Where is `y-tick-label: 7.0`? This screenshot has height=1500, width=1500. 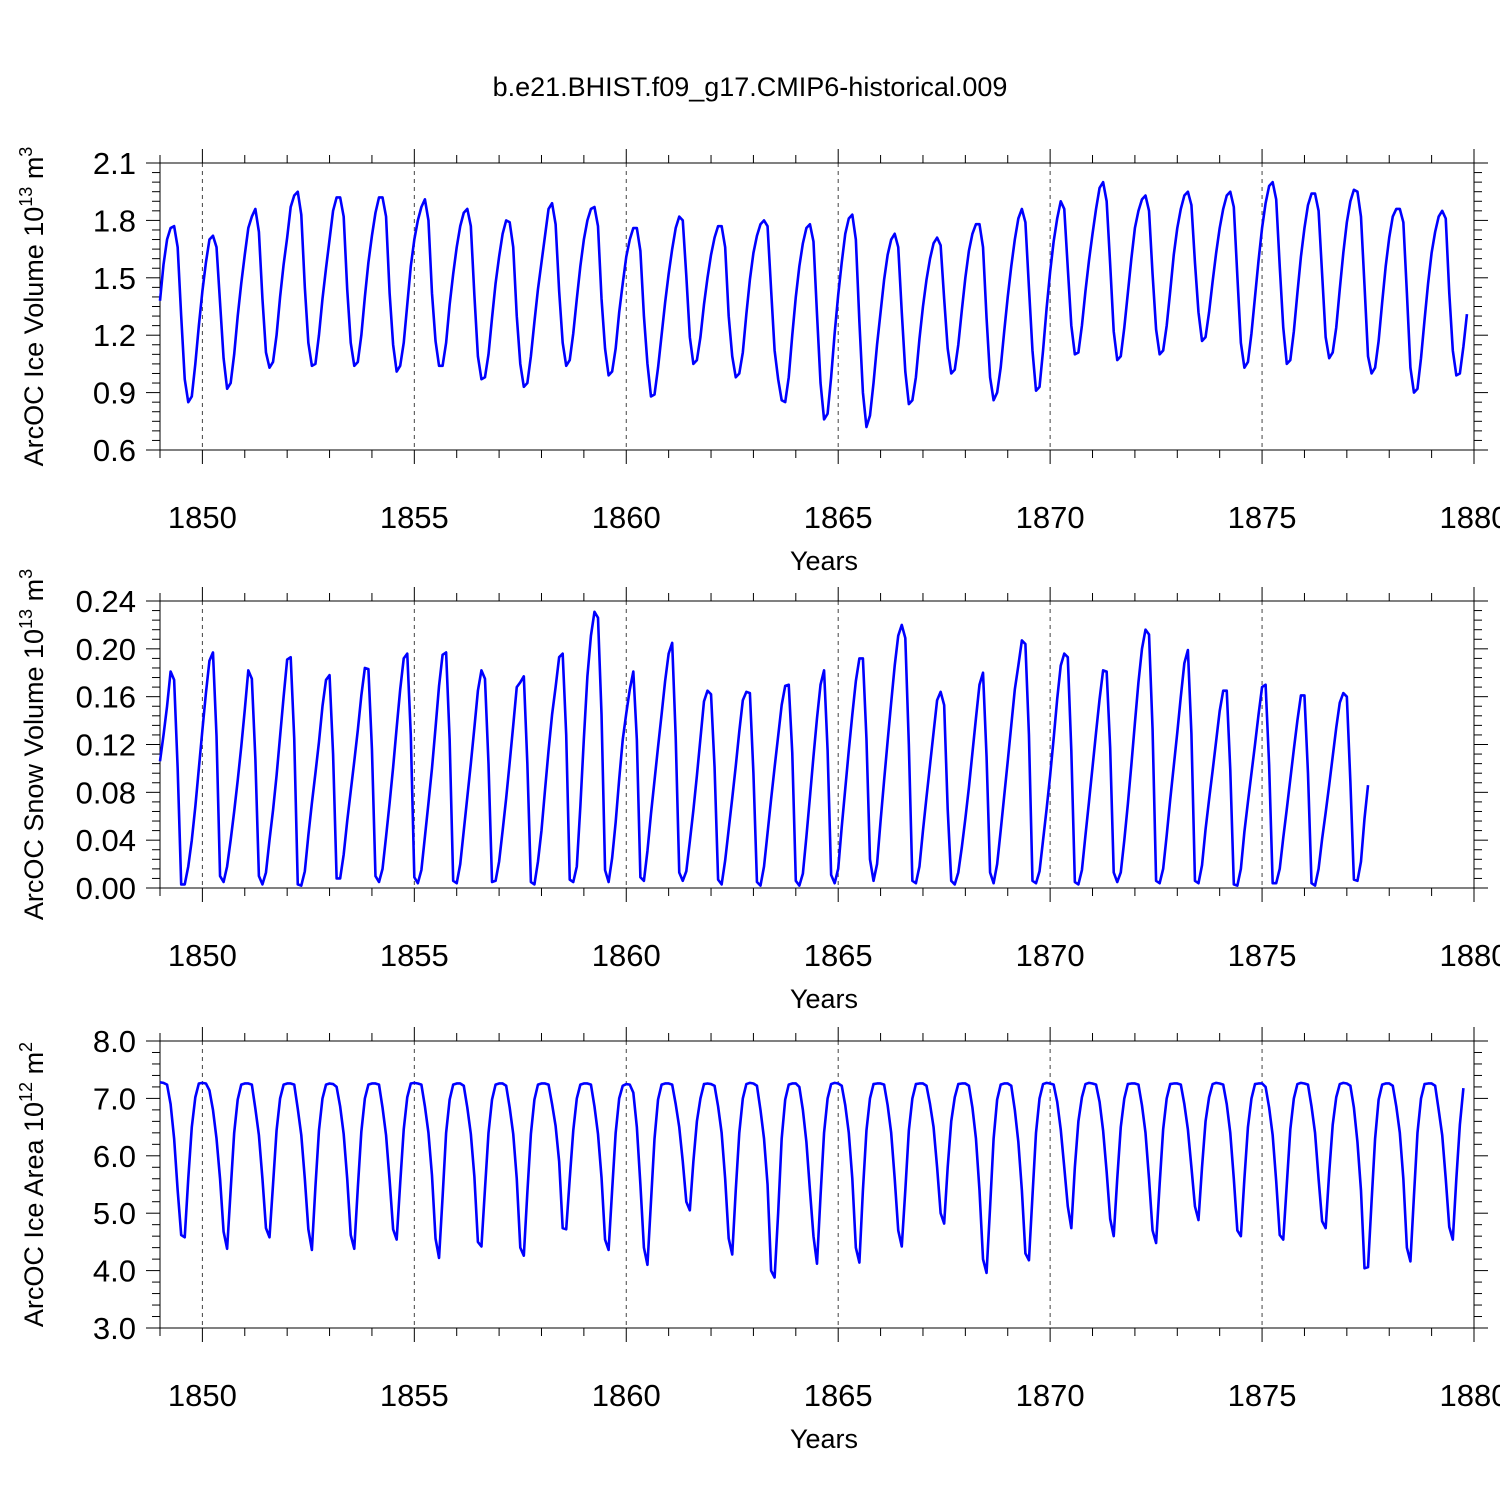
y-tick-label: 7.0 is located at coordinates (114, 1098).